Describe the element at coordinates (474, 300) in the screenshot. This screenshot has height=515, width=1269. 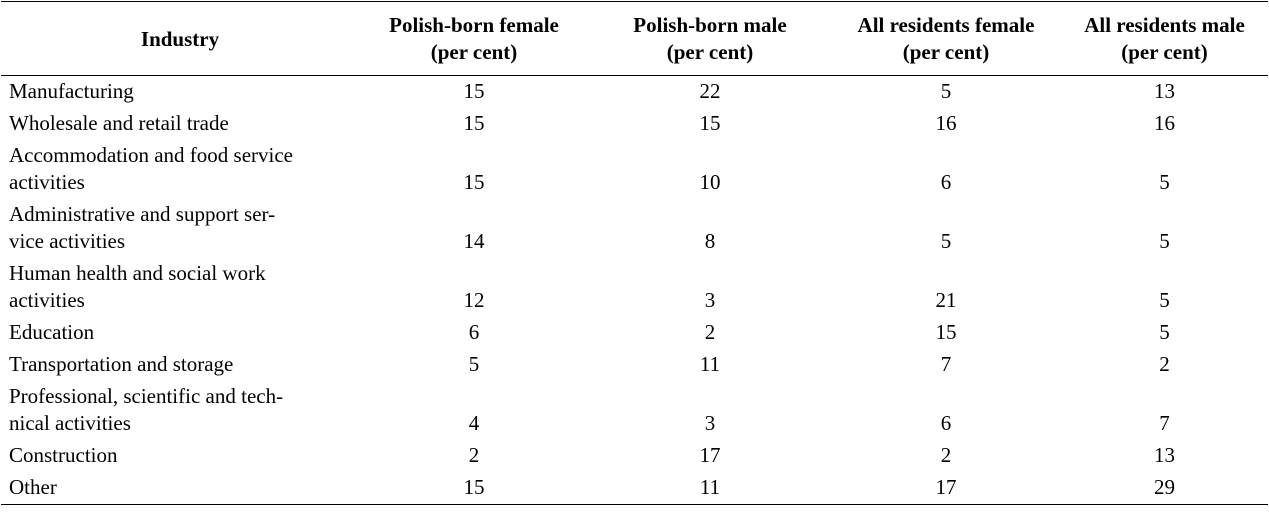
I see `value-cell-polish-born-female: 12` at that location.